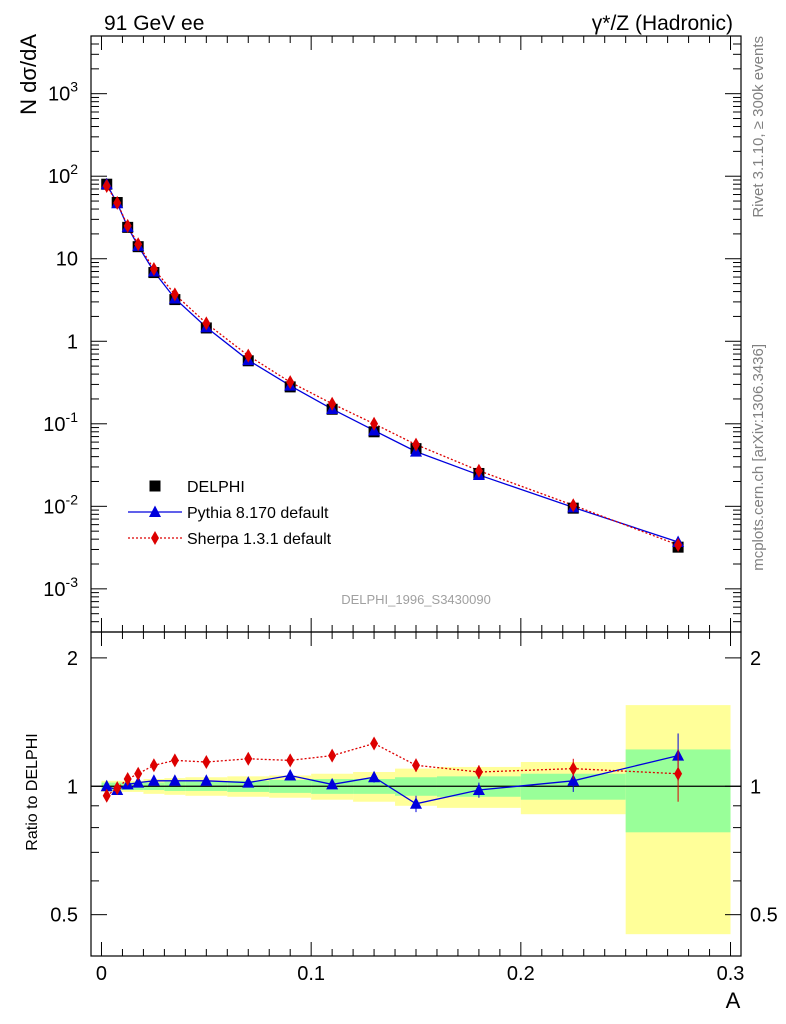 This screenshot has height=1024, width=786. Describe the element at coordinates (154, 23) in the screenshot. I see `title-left: 91 GeV ee` at that location.